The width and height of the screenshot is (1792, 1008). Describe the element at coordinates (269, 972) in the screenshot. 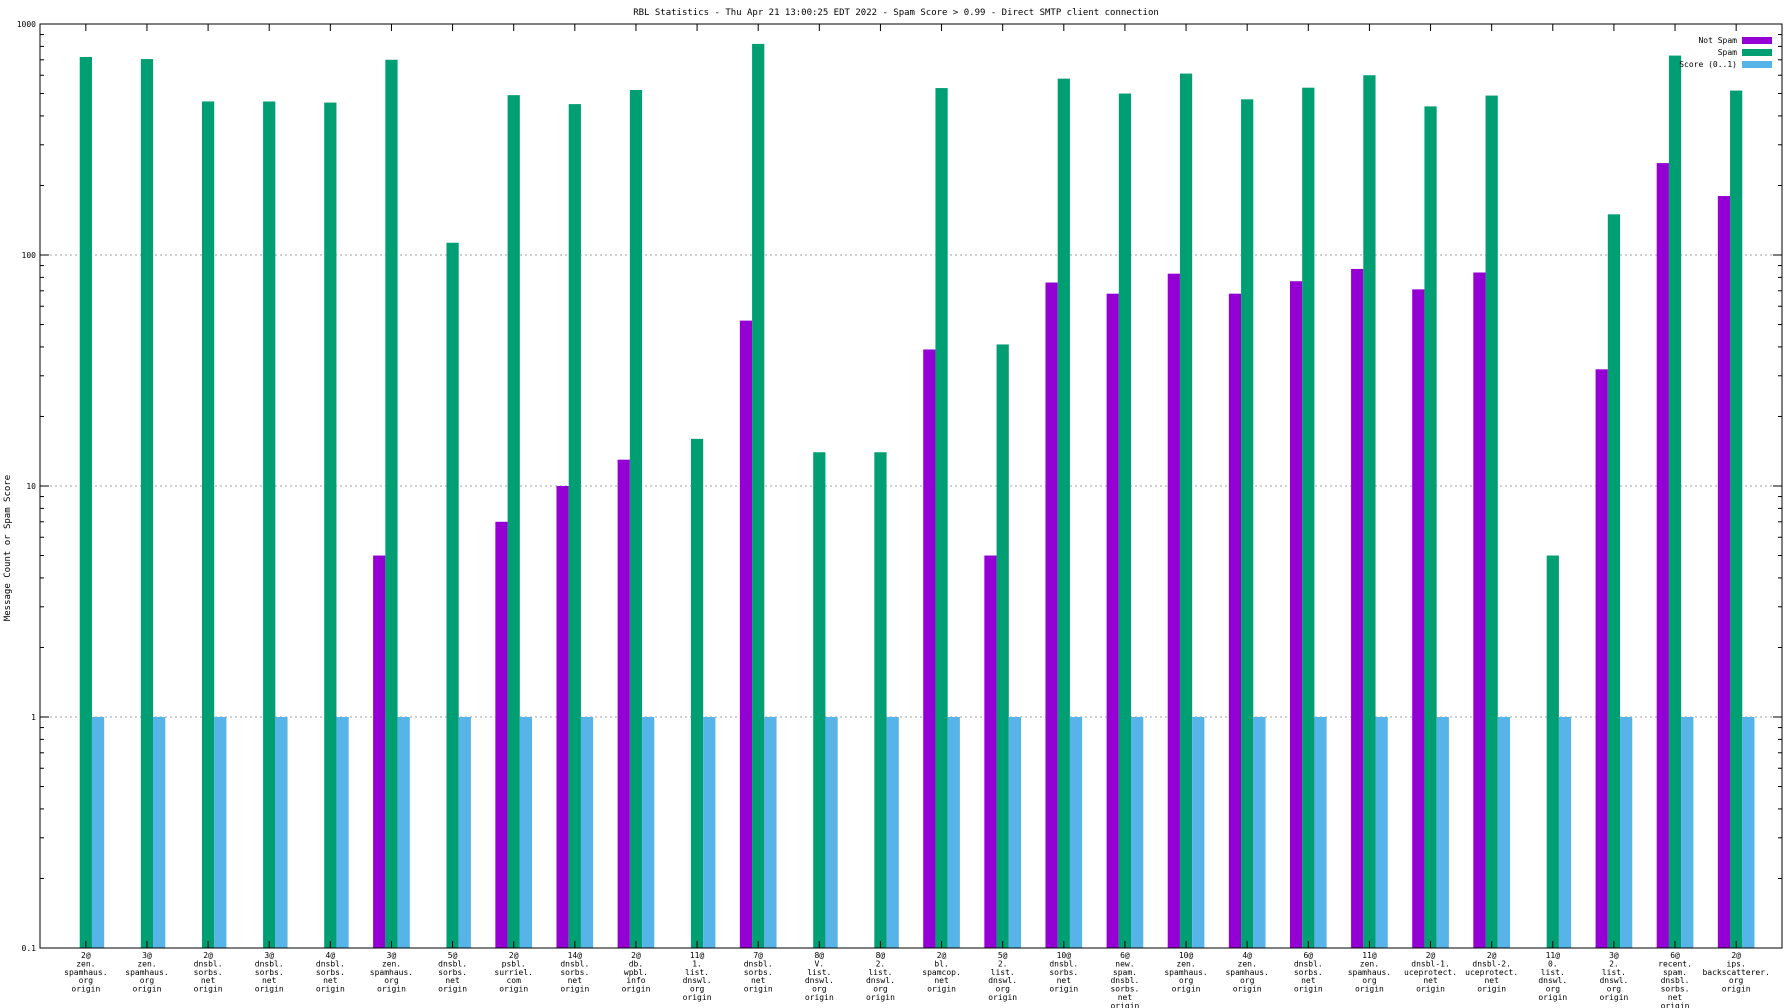

I see `x-tick-label: 3@ dnsbl. sorbs. net origin` at that location.